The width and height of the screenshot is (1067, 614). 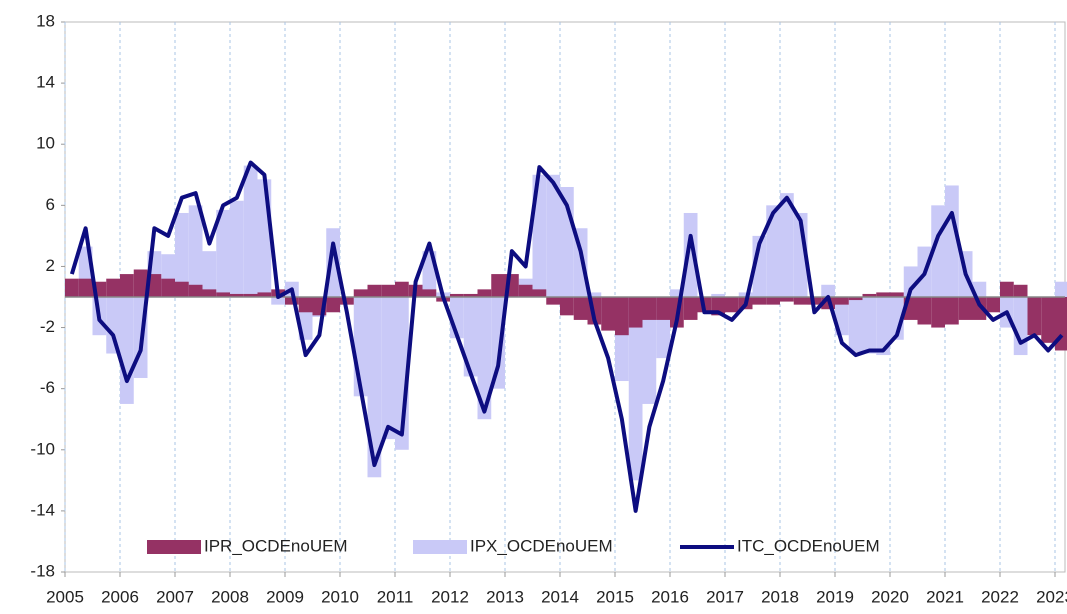 What do you see at coordinates (615, 596) in the screenshot?
I see `x-tick-label: 2015` at bounding box center [615, 596].